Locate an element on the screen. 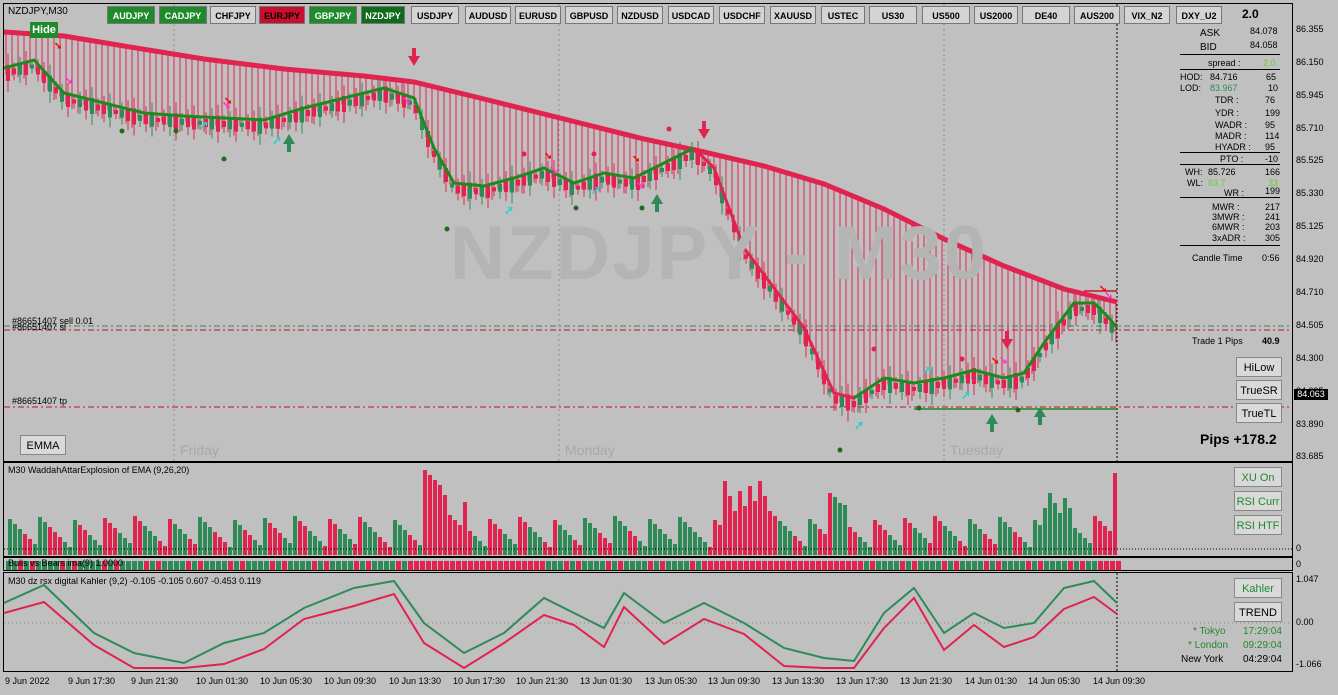  rsi-curr-button: RSI Curr is located at coordinates (1258, 501).